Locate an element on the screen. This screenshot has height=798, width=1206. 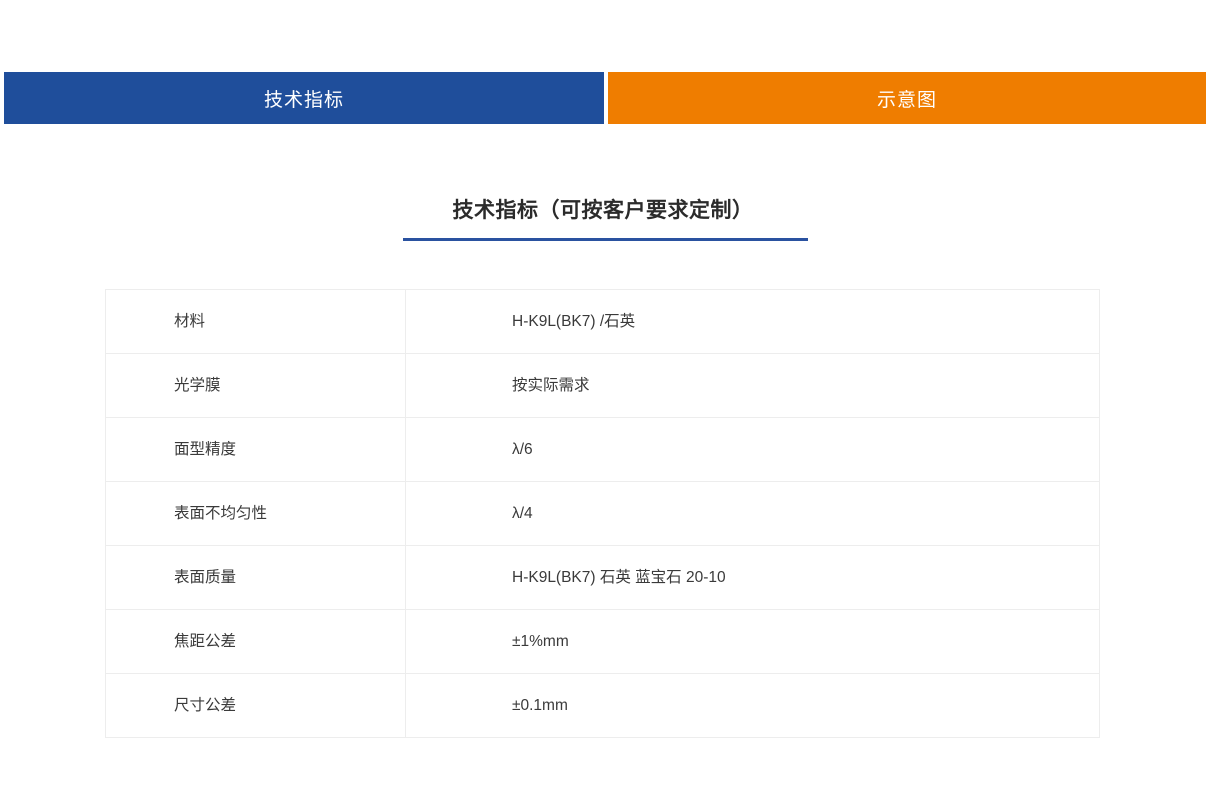
tab-technical-specs-label: 技术指标 is located at coordinates (303, 100).